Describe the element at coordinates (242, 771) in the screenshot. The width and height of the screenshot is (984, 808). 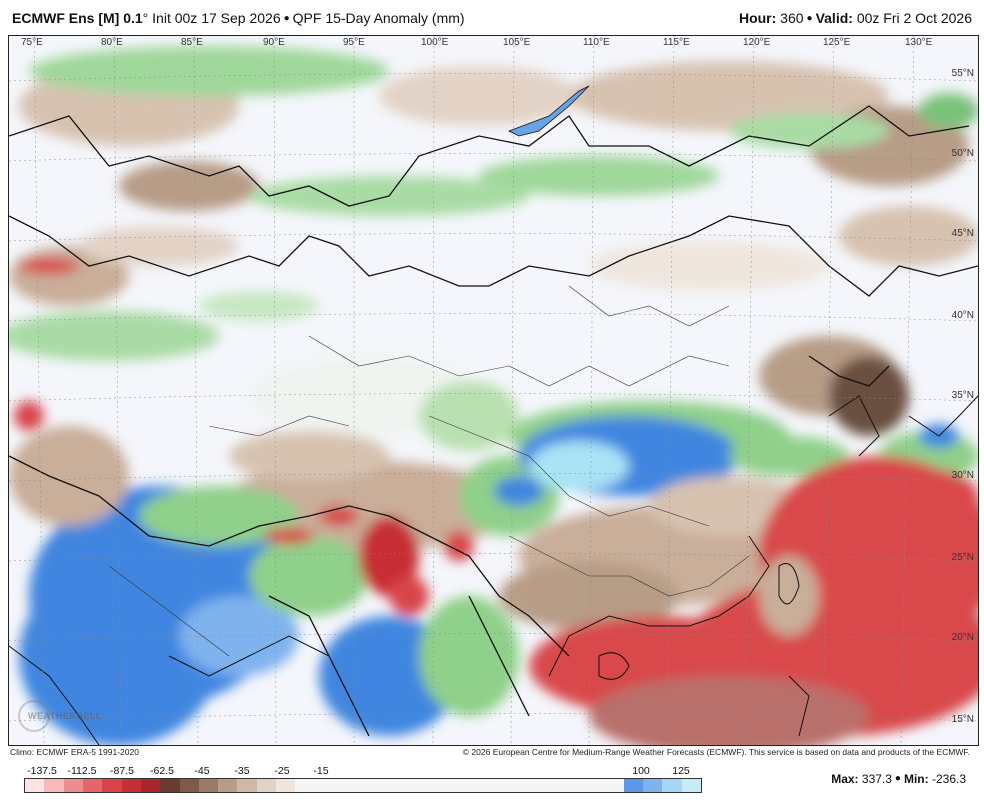
I see `colorbar-label: -35` at that location.